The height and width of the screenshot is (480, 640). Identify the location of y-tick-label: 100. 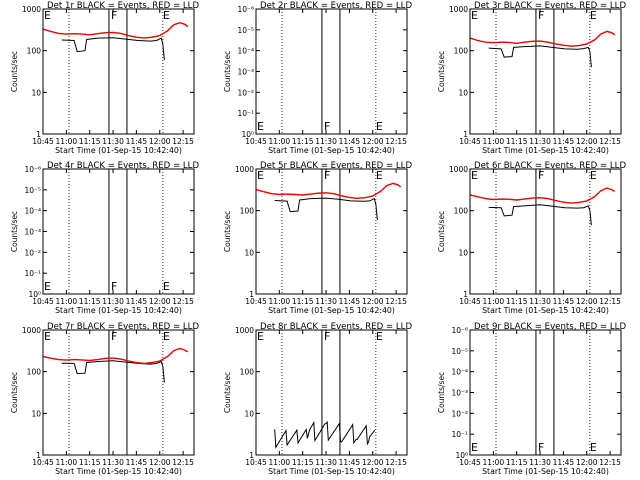
(461, 51).